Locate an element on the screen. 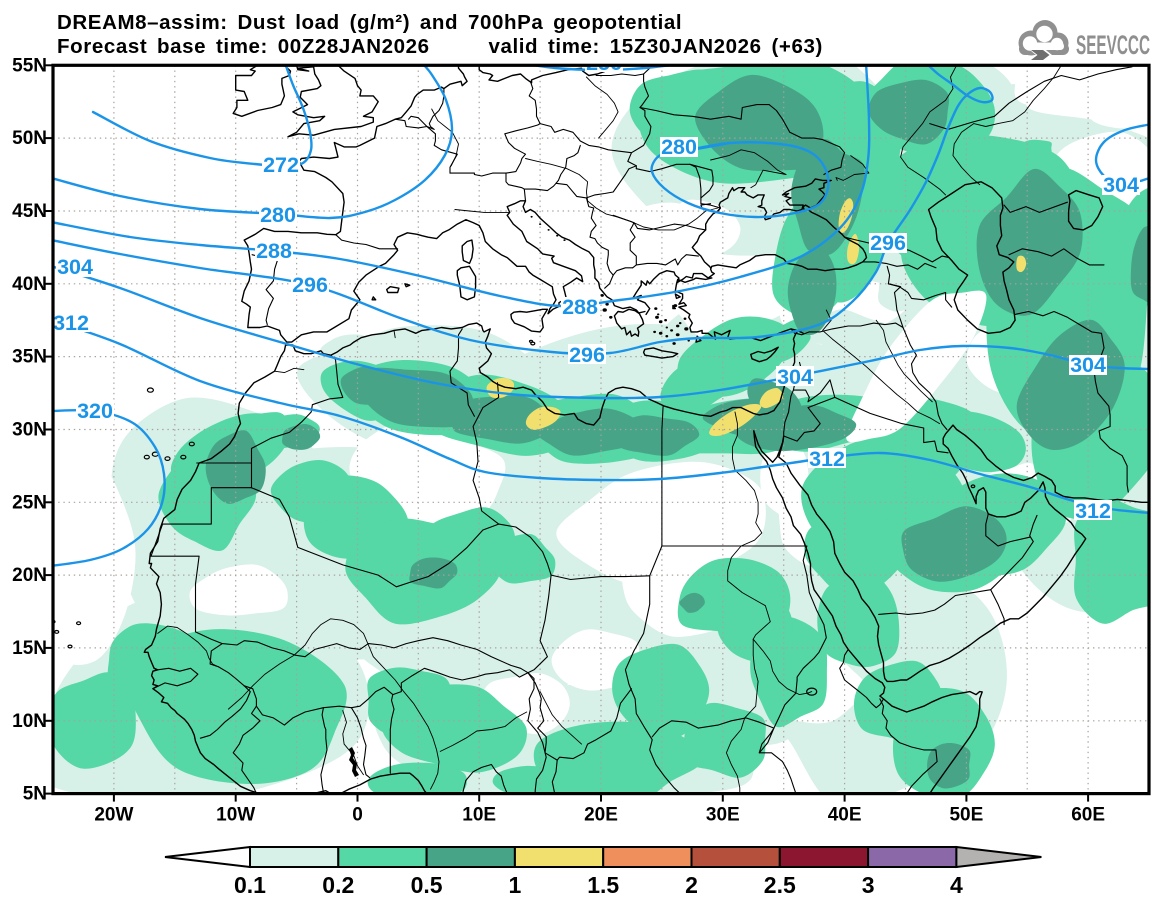  svg-text: 50E is located at coordinates (966, 815).